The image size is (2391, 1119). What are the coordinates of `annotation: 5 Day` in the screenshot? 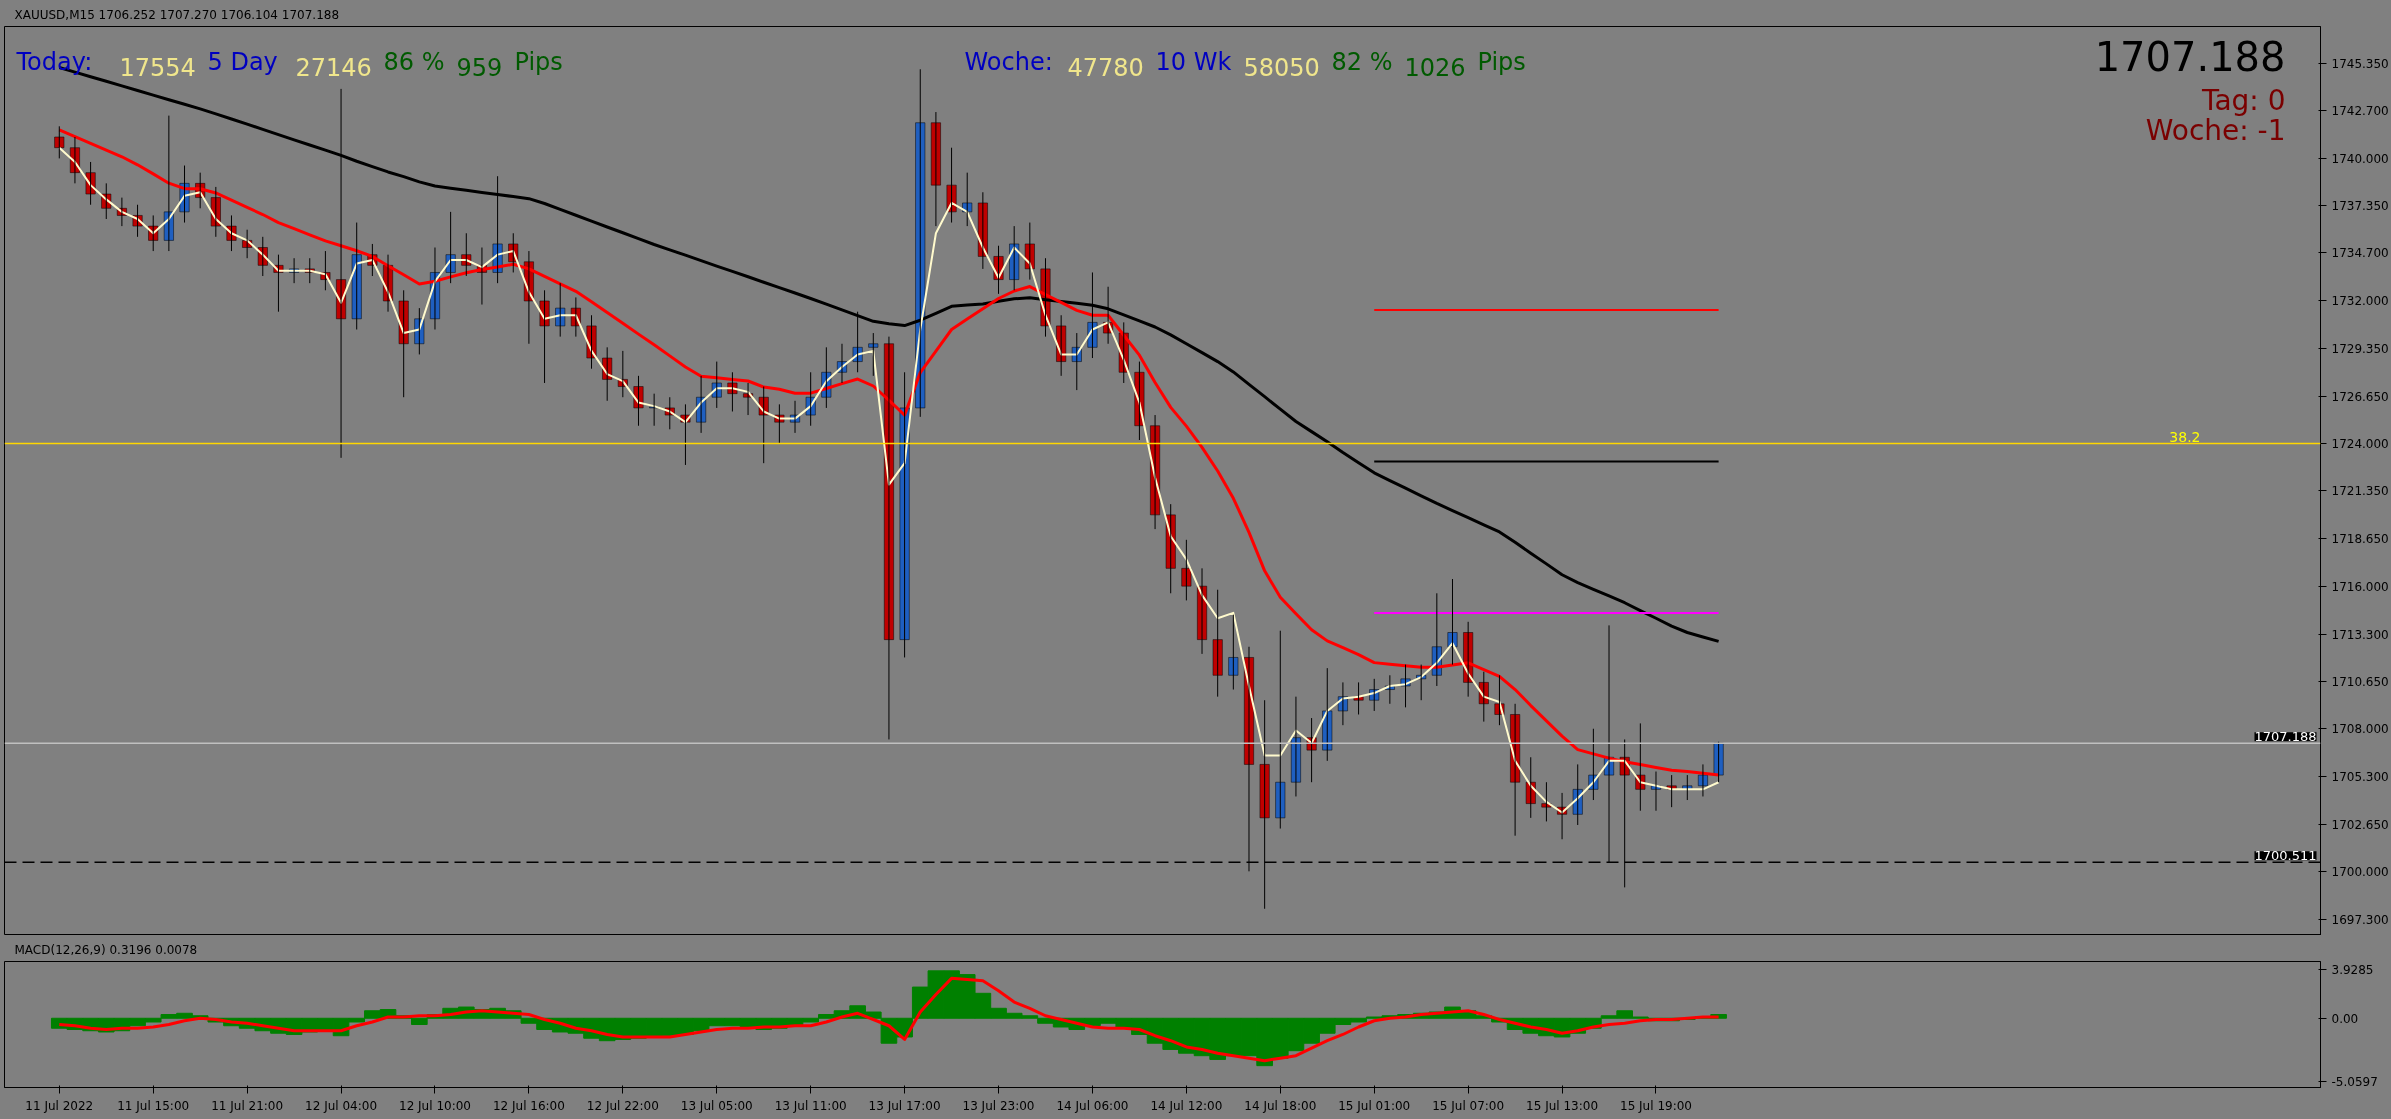 It's located at (242, 61).